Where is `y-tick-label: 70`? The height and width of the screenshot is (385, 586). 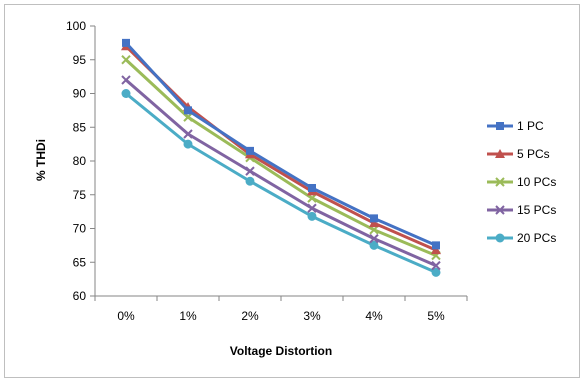
y-tick-label: 70 is located at coordinates (80, 229).